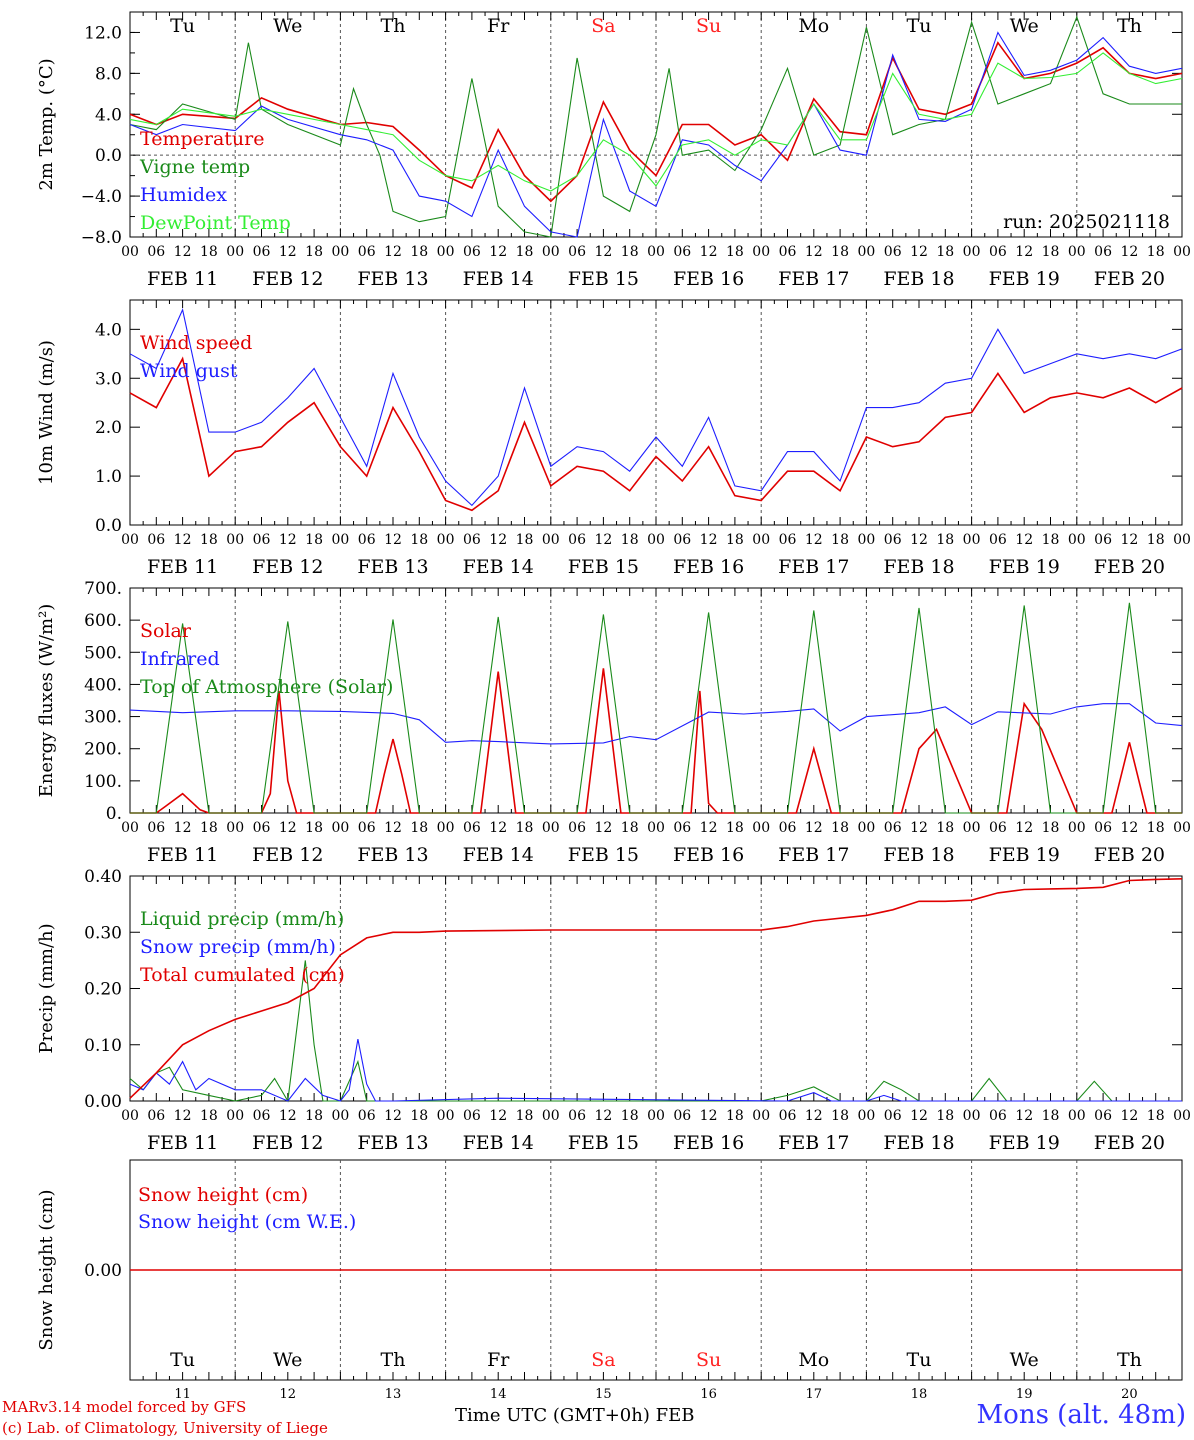 This screenshot has height=1440, width=1194. What do you see at coordinates (603, 1394) in the screenshot?
I see `day-number-label: 15` at bounding box center [603, 1394].